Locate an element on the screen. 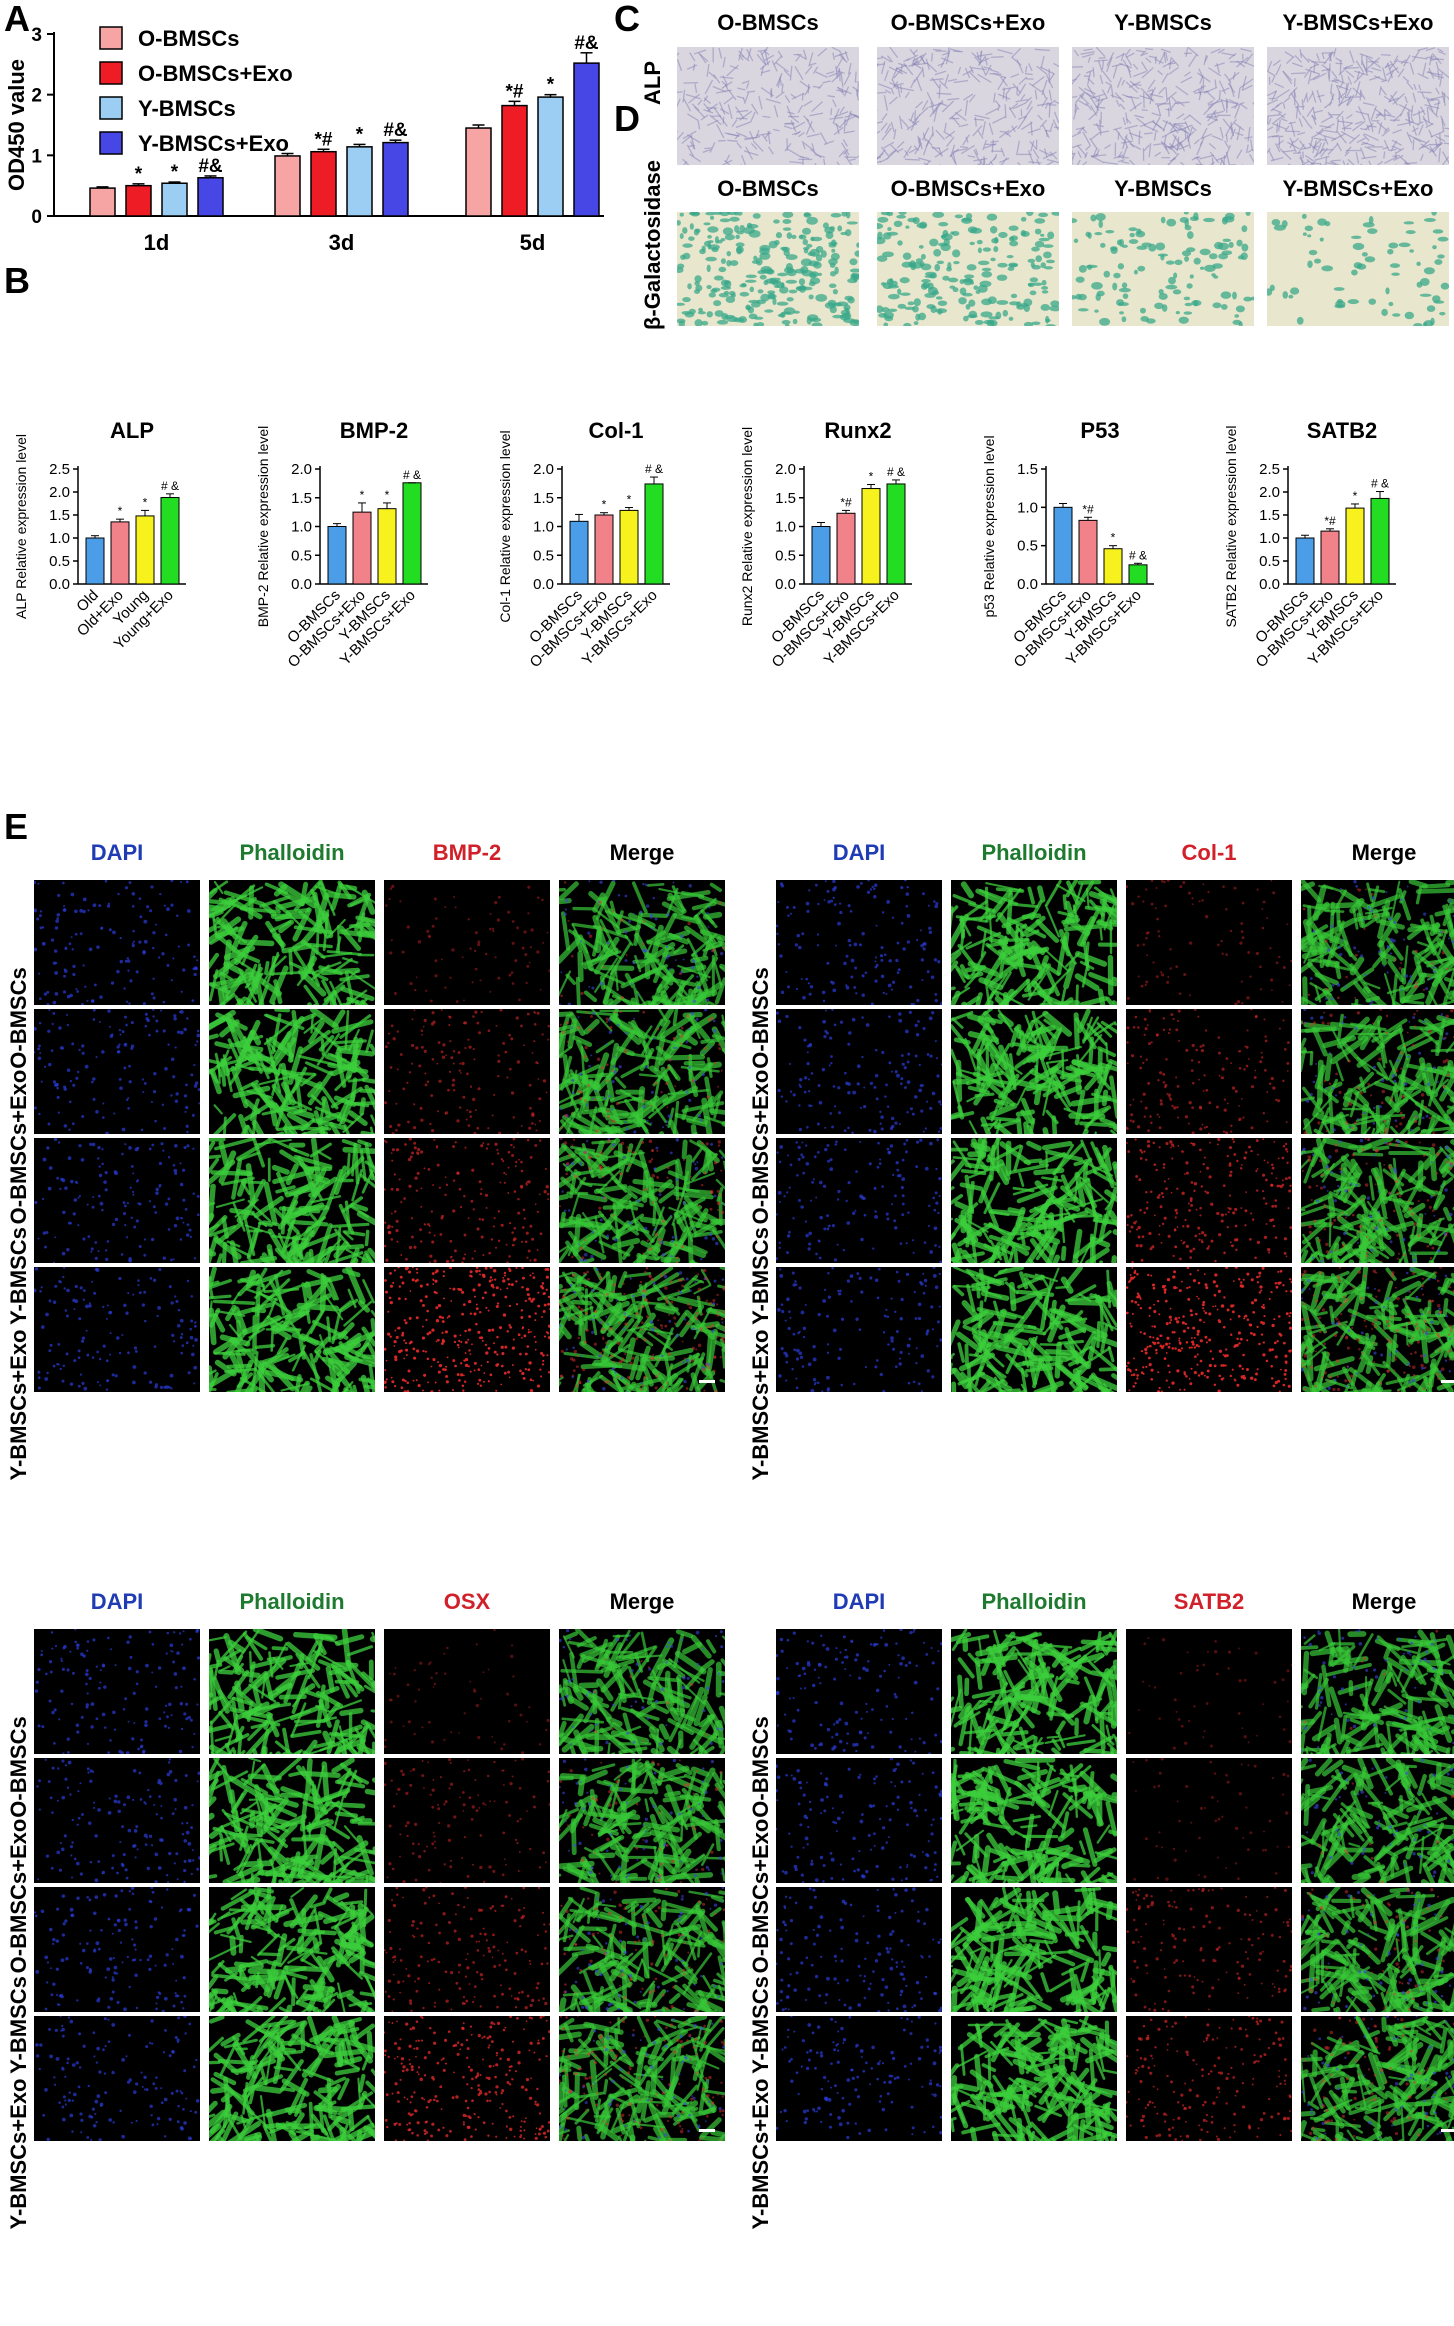 The width and height of the screenshot is (1454, 2326). y-tick-label: 3 is located at coordinates (36, 35).